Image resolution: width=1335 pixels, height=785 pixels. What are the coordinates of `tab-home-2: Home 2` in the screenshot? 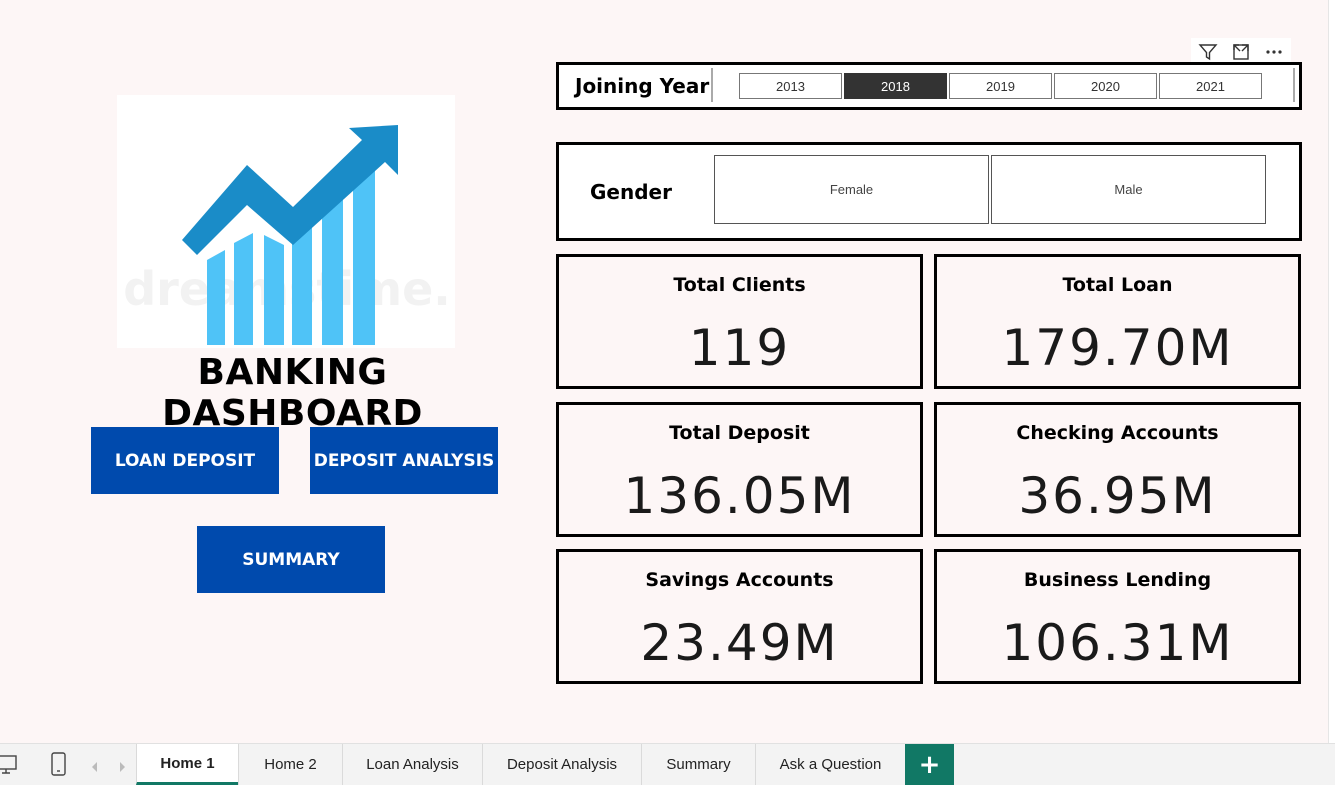 It's located at (290, 764).